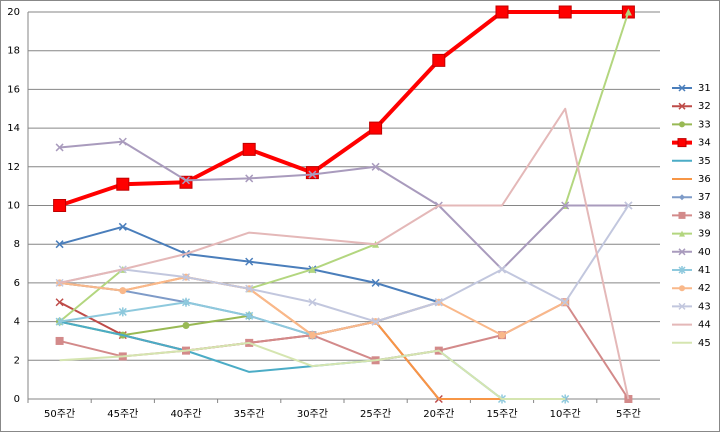  Describe the element at coordinates (375, 414) in the screenshot. I see `x-tick-label: 25주간` at that location.